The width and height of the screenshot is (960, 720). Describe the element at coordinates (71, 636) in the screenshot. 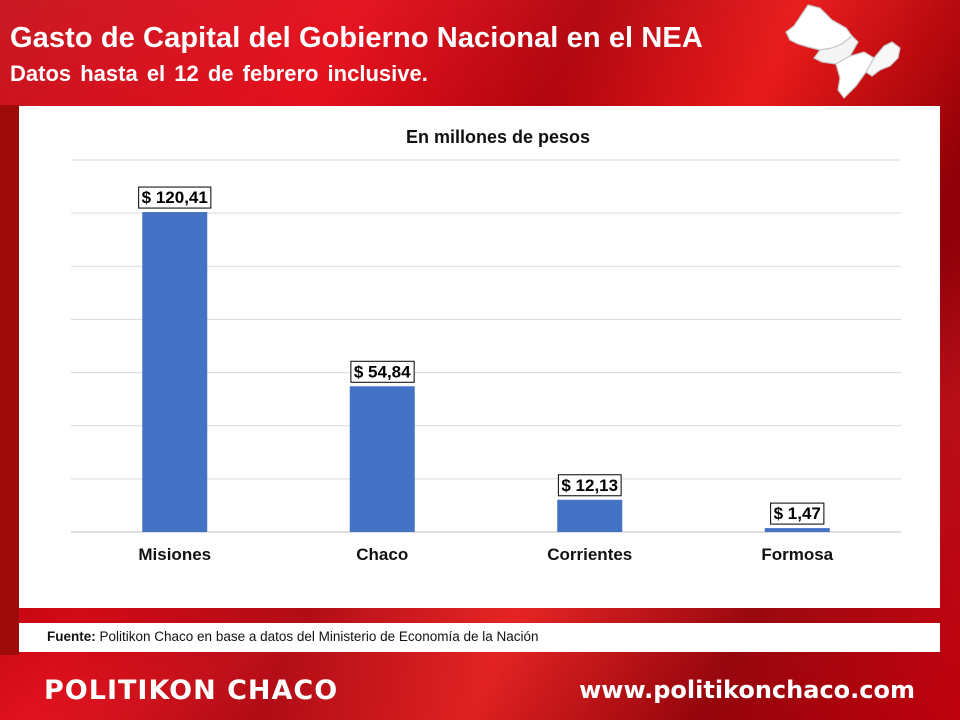

I see `source-label: Fuente:` at that location.